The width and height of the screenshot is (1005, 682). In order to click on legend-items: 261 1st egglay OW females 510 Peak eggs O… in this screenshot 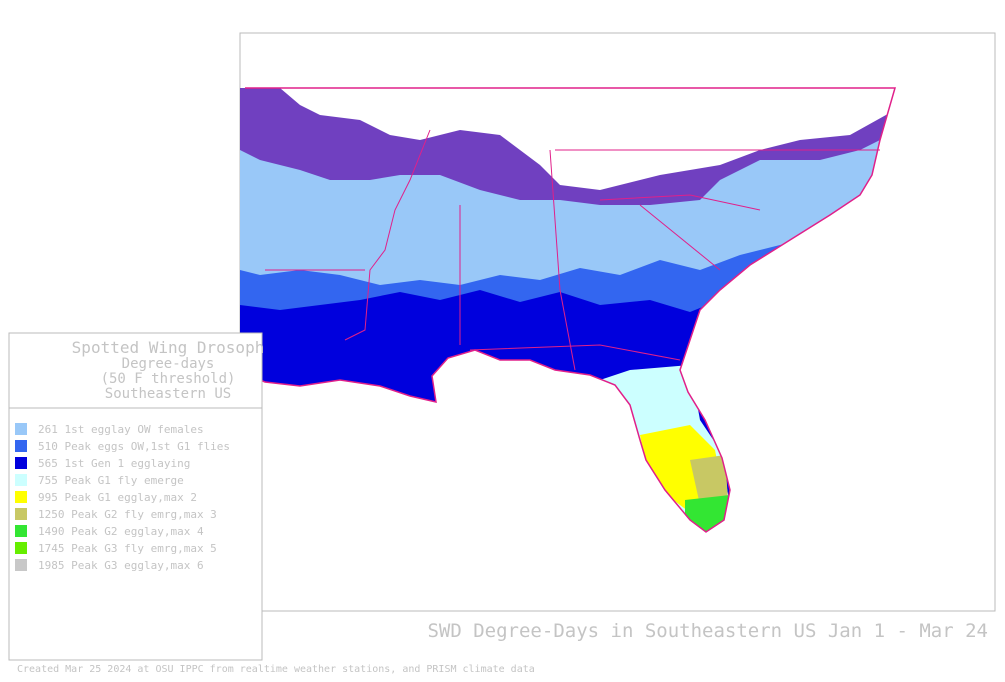, I will do `click(122, 497)`.